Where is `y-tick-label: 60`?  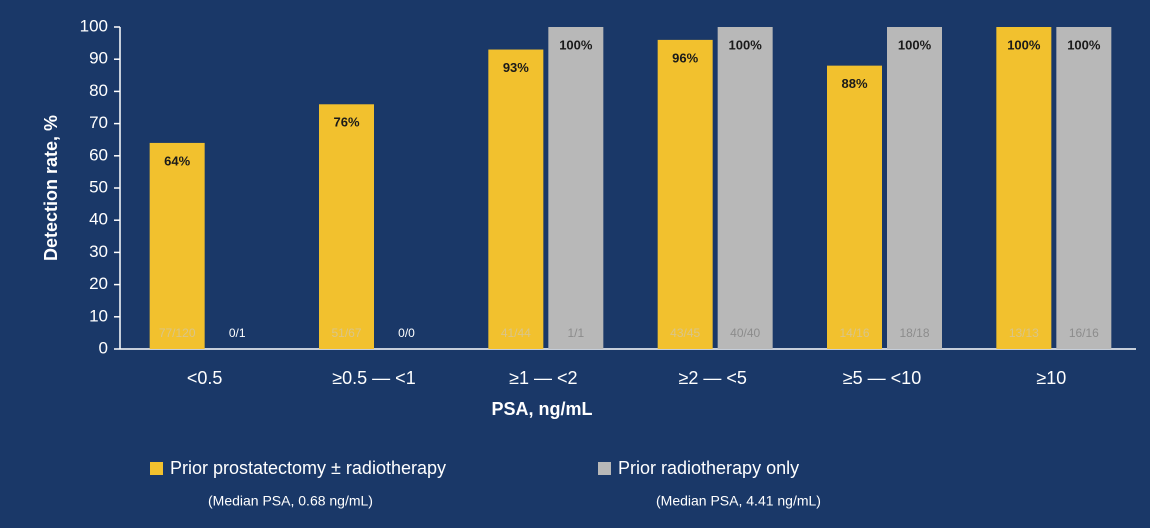 y-tick-label: 60 is located at coordinates (98, 154).